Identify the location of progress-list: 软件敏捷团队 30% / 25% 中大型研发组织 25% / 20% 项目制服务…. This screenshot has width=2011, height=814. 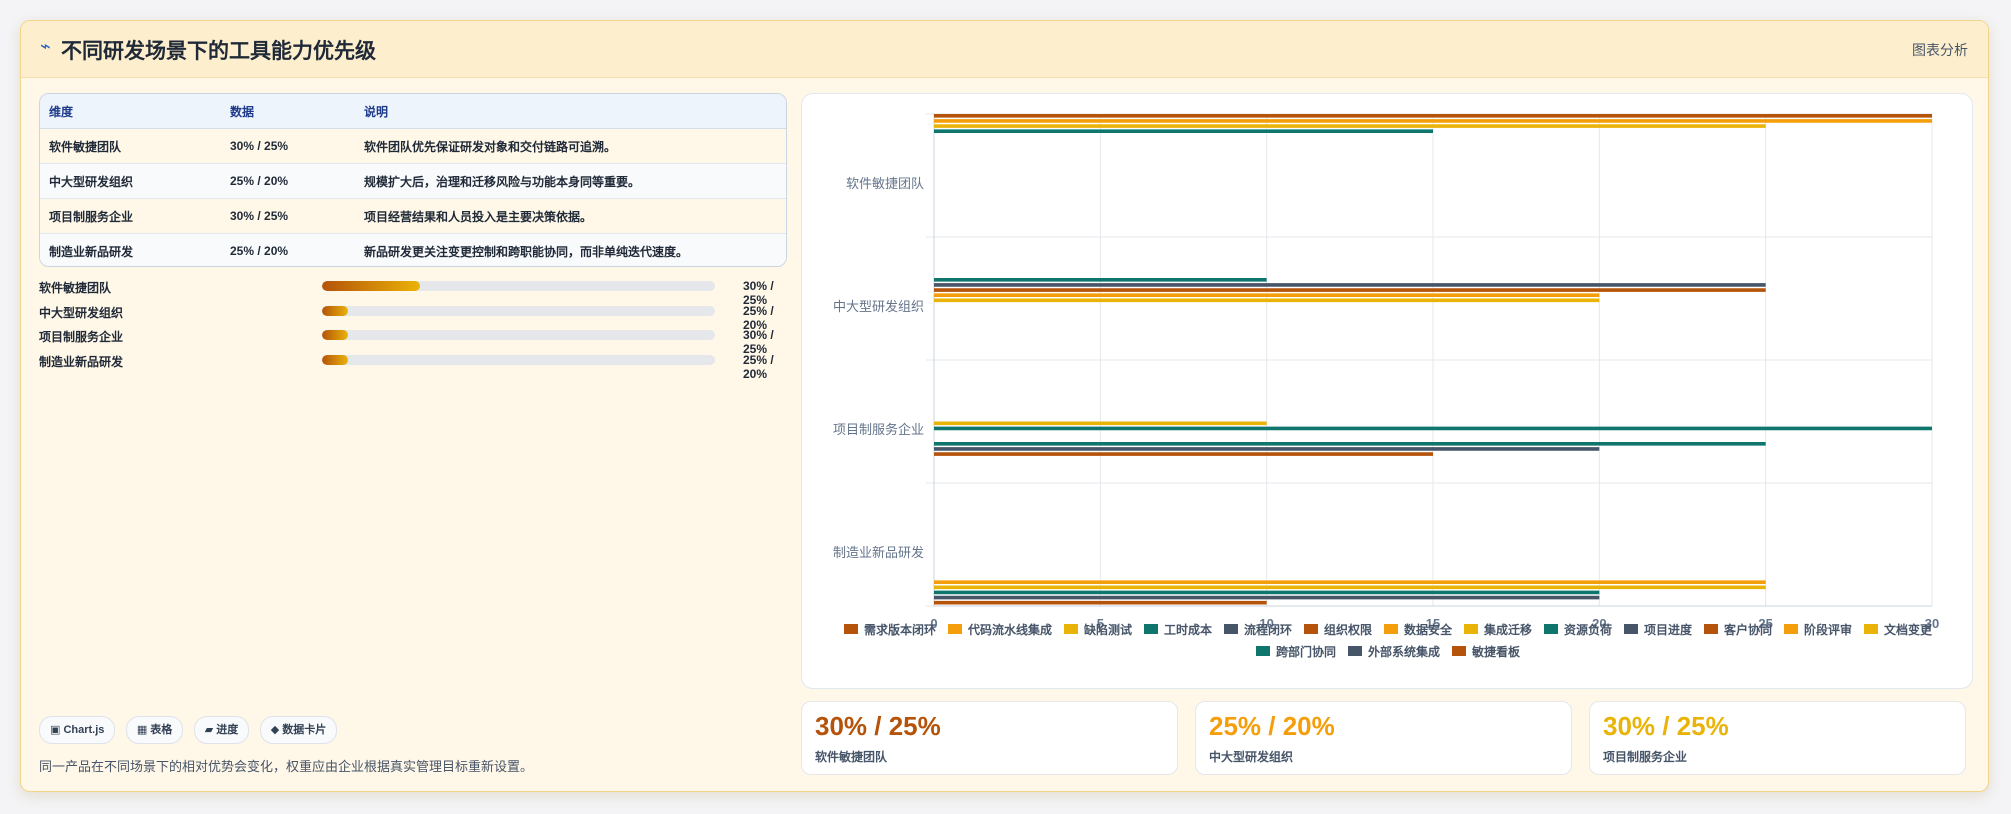
(414, 328).